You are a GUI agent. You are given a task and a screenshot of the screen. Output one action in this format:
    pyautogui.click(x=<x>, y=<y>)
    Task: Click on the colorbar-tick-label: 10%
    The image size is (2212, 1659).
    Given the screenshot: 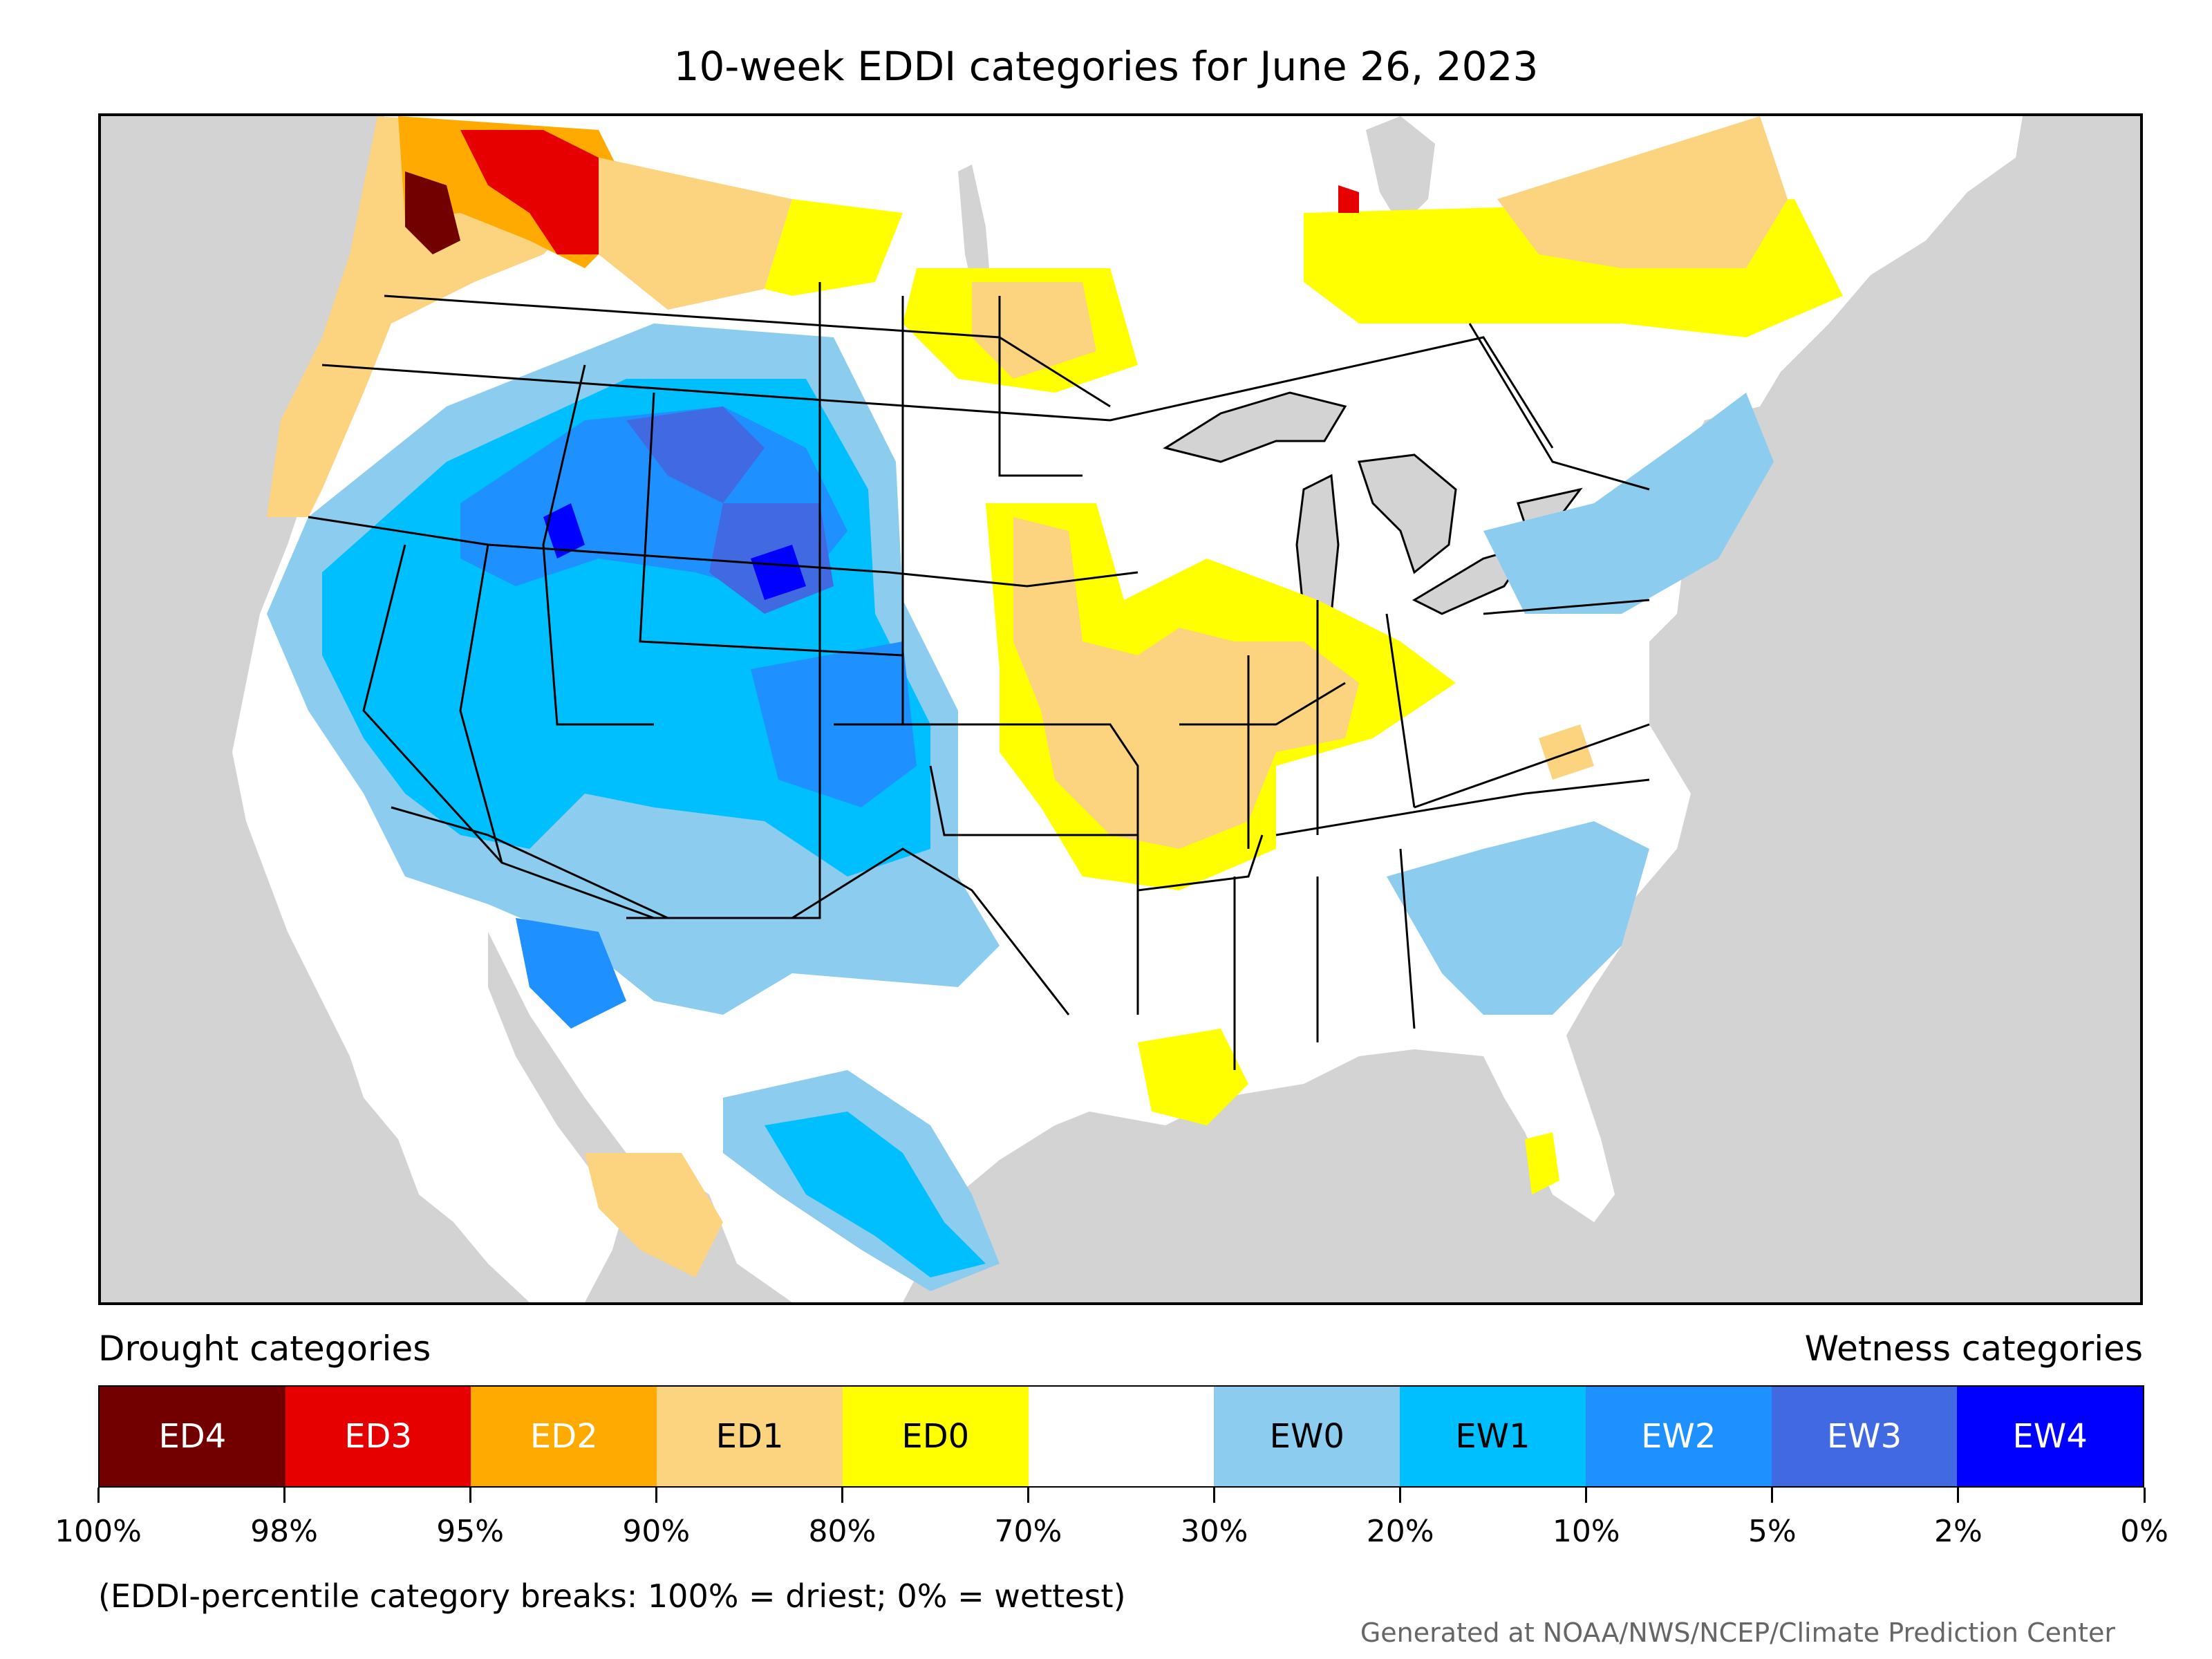 What is the action you would take?
    pyautogui.click(x=1586, y=1531)
    